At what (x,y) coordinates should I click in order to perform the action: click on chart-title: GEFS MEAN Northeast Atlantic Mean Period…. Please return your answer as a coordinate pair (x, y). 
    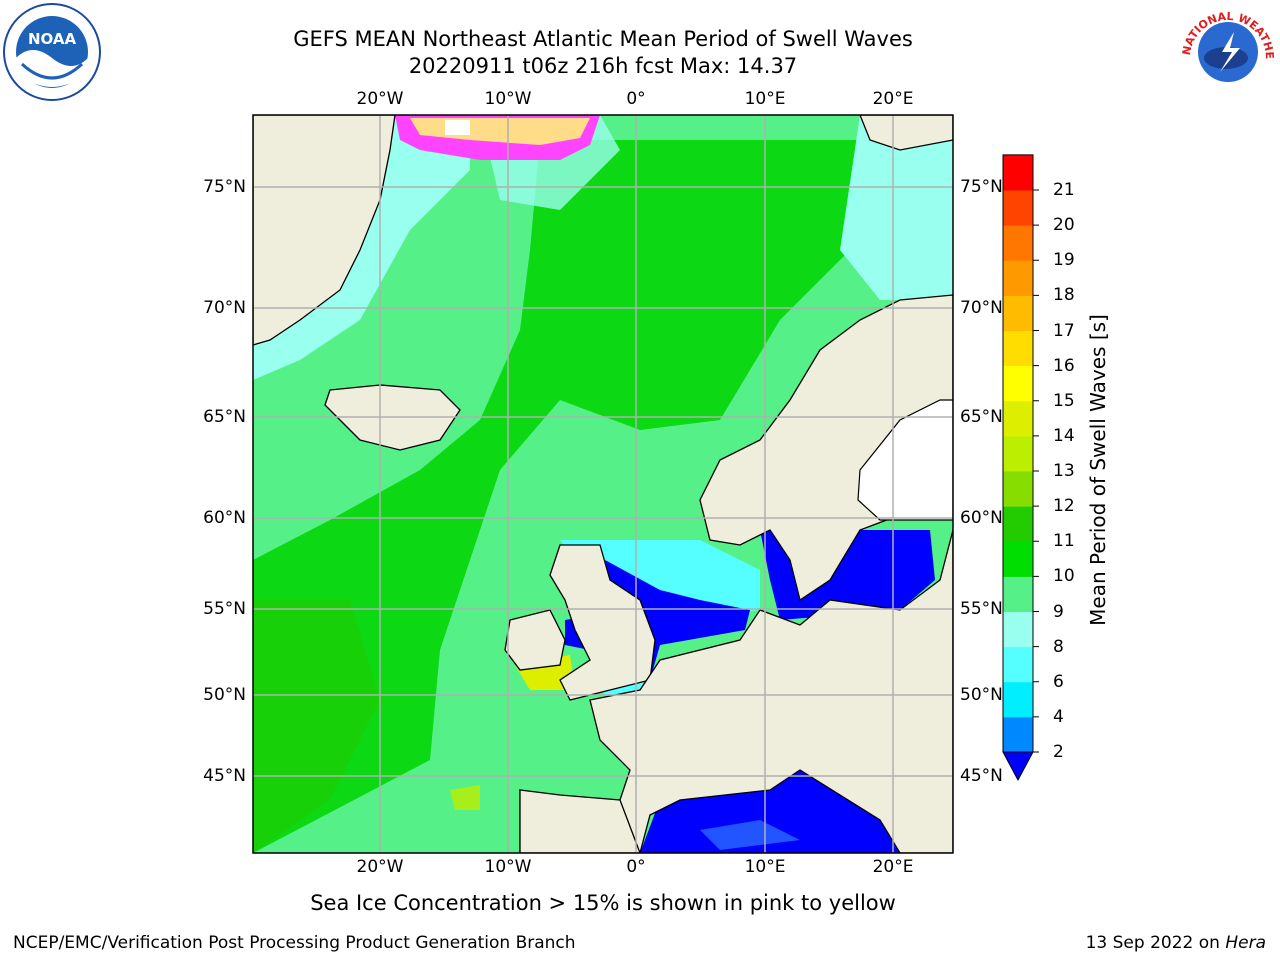
    Looking at the image, I should click on (603, 39).